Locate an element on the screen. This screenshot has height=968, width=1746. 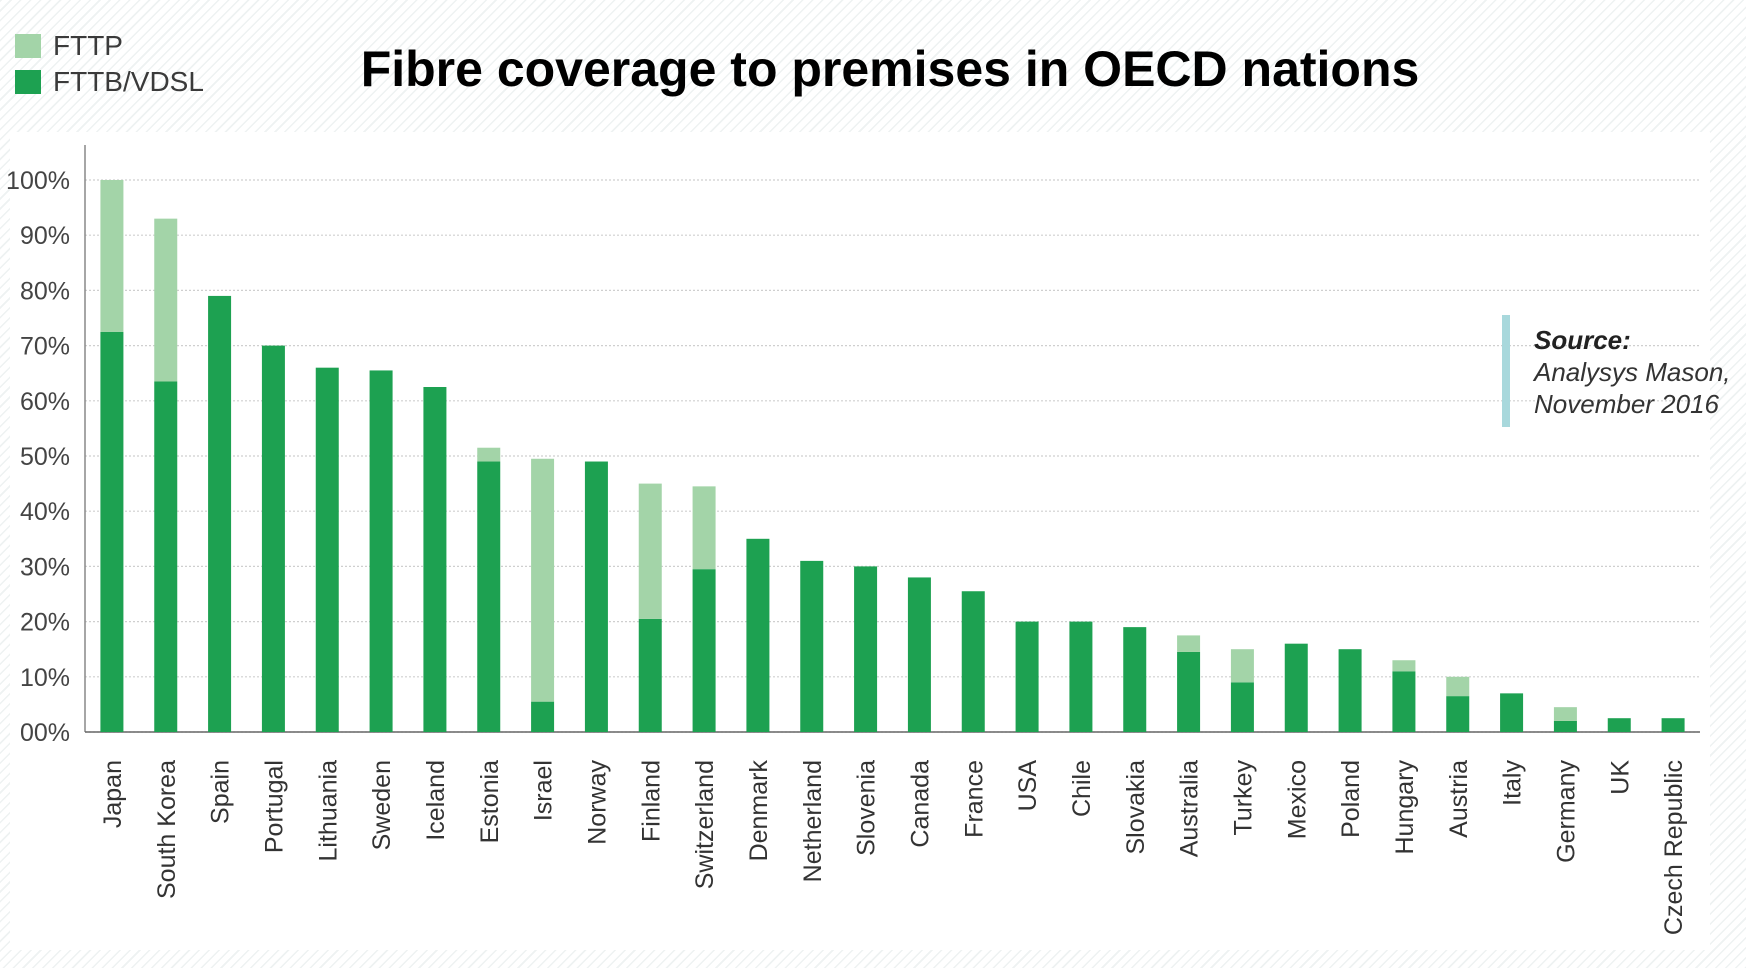
legend-item-fttb-vdsl: FTTB/VDSL is located at coordinates (109, 82).